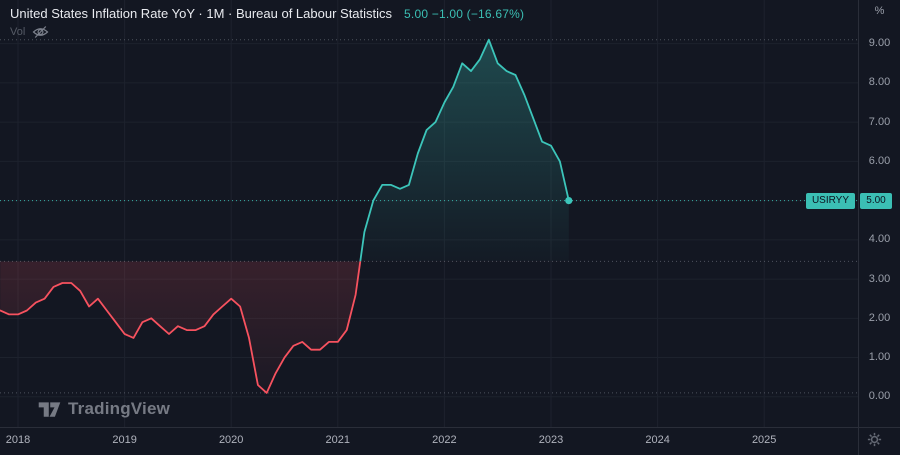  What do you see at coordinates (879, 11) in the screenshot?
I see `price-unit-label: %` at bounding box center [879, 11].